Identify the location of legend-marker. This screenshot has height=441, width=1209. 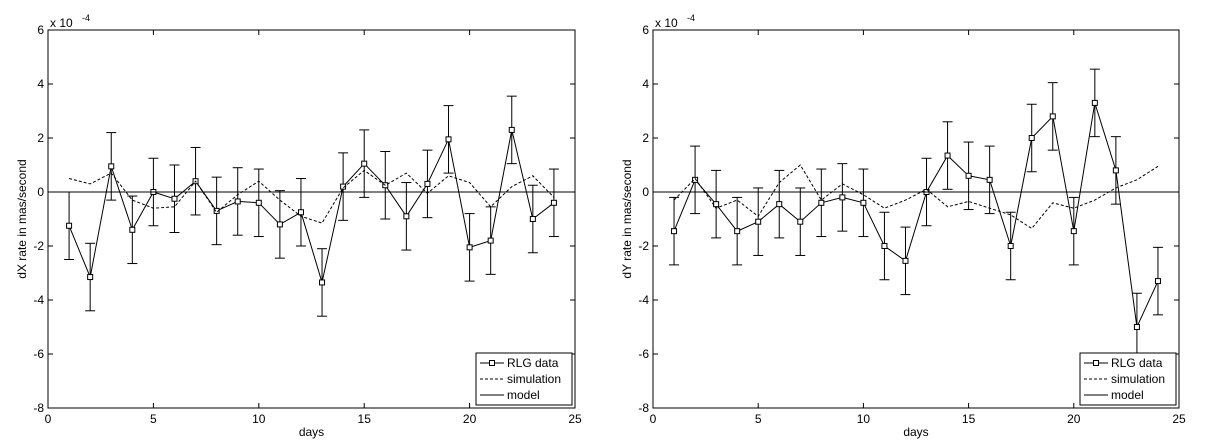
(492, 363).